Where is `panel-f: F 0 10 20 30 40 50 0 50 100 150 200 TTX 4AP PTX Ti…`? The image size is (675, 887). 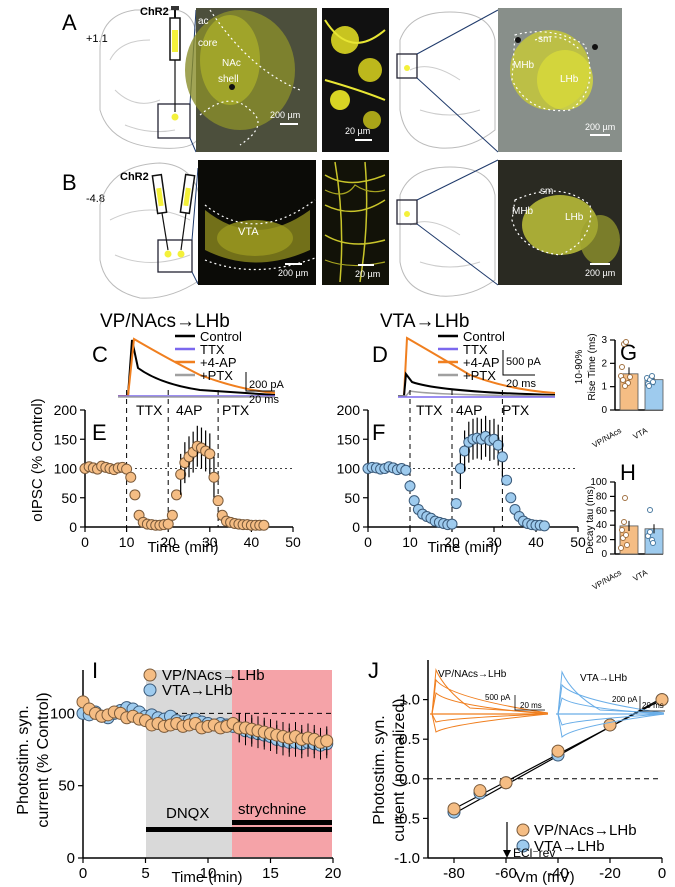 panel-f: F 0 10 20 30 40 50 0 50 100 150 200 TTX 4AP PTX Ti… is located at coordinates (461, 473).